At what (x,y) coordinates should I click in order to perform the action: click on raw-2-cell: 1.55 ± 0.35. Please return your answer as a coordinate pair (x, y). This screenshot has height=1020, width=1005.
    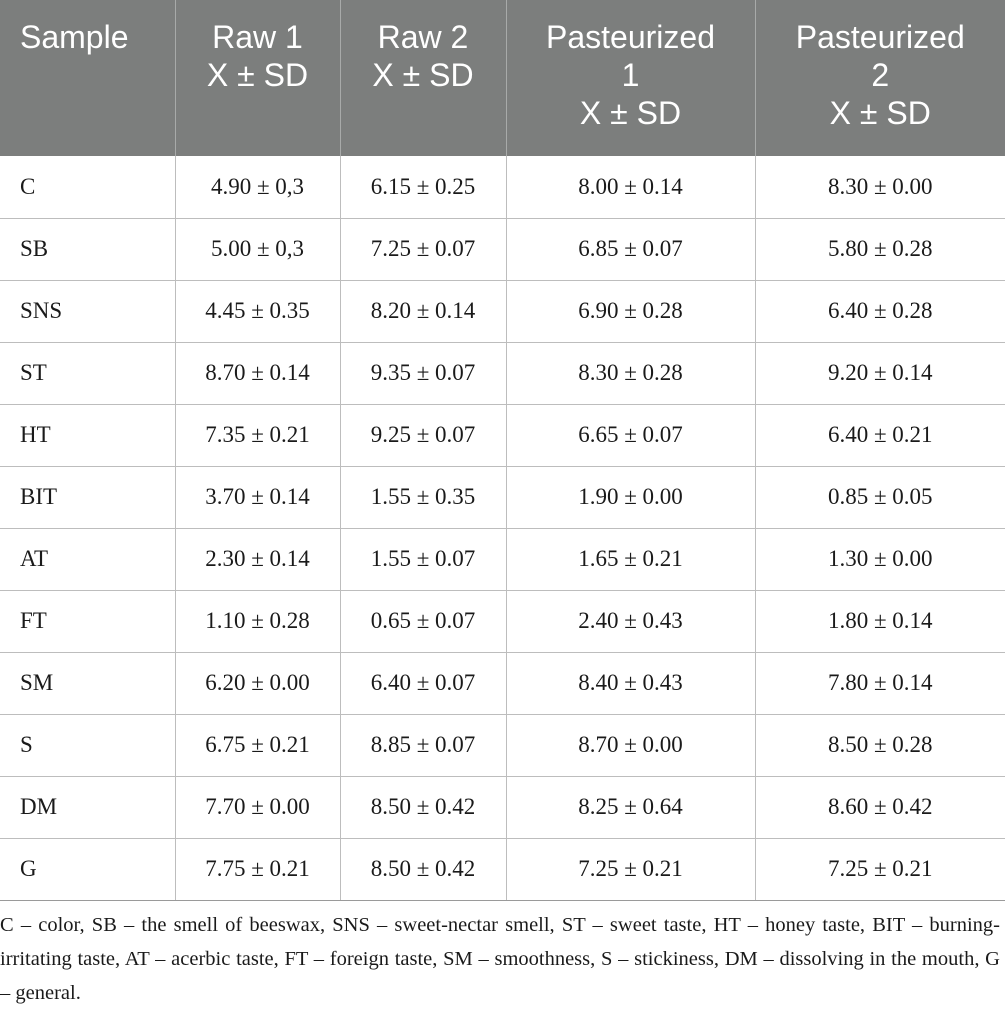
    Looking at the image, I should click on (422, 497).